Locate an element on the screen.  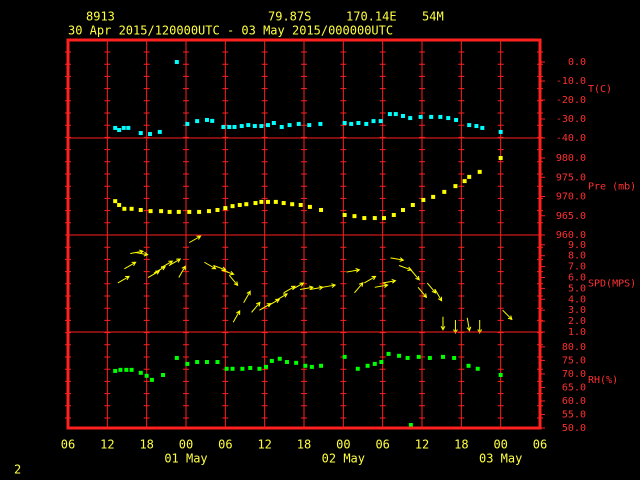
latitude: 79.87S is located at coordinates (289, 17).